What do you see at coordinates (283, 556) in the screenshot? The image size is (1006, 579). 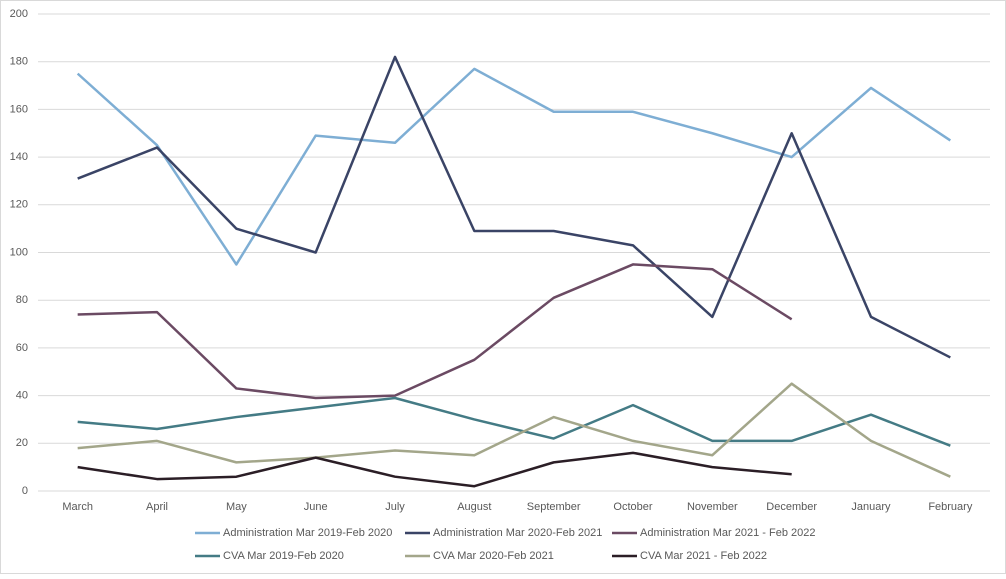 I see `legend-label: CVA Mar 2019-Feb 2020` at bounding box center [283, 556].